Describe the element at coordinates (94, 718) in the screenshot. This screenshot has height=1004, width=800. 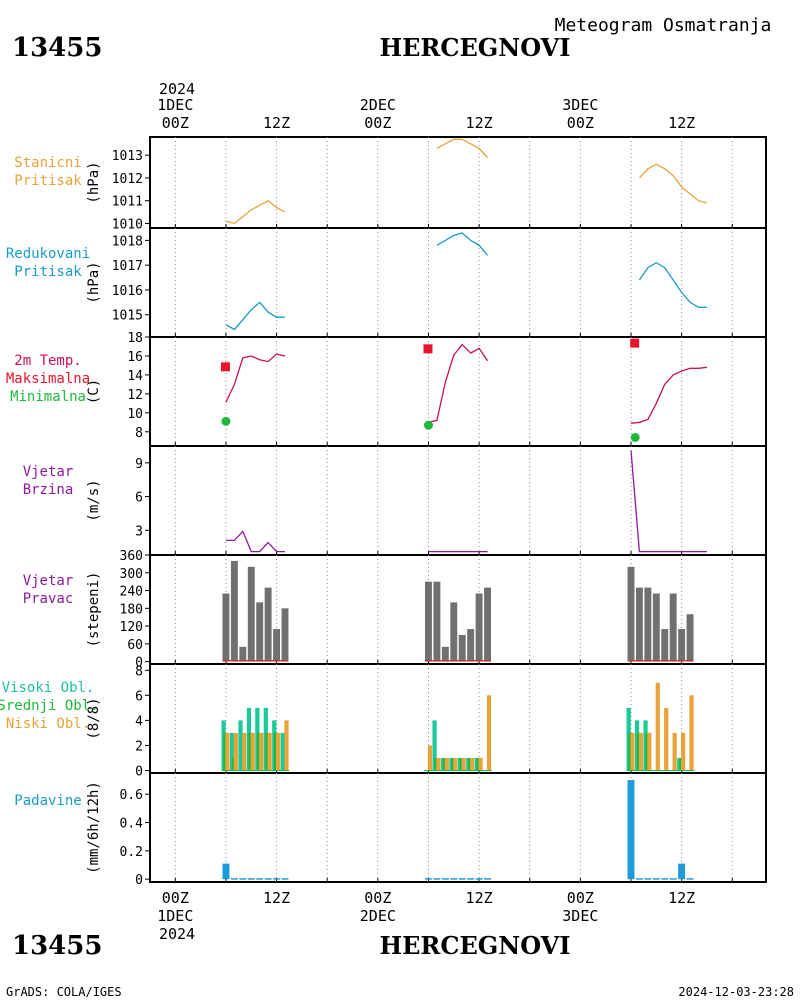
I see `y-axis-label: (8/8)` at that location.